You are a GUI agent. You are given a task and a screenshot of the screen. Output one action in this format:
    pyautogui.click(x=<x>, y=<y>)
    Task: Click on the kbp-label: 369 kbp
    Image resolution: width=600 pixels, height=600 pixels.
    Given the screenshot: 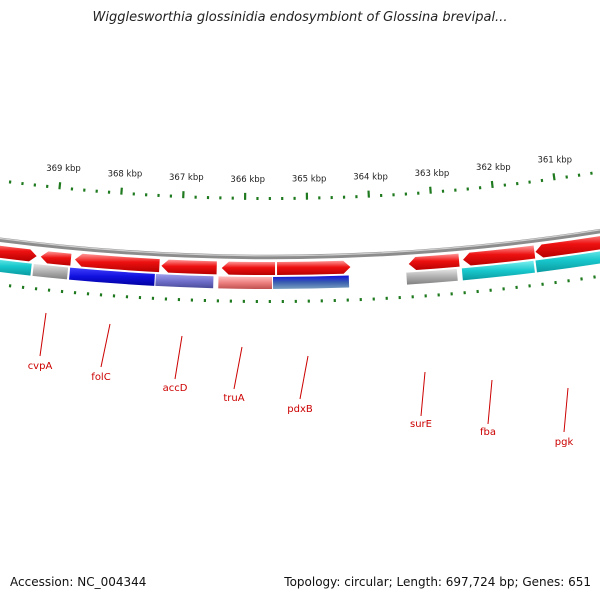 What is the action you would take?
    pyautogui.click(x=63, y=169)
    